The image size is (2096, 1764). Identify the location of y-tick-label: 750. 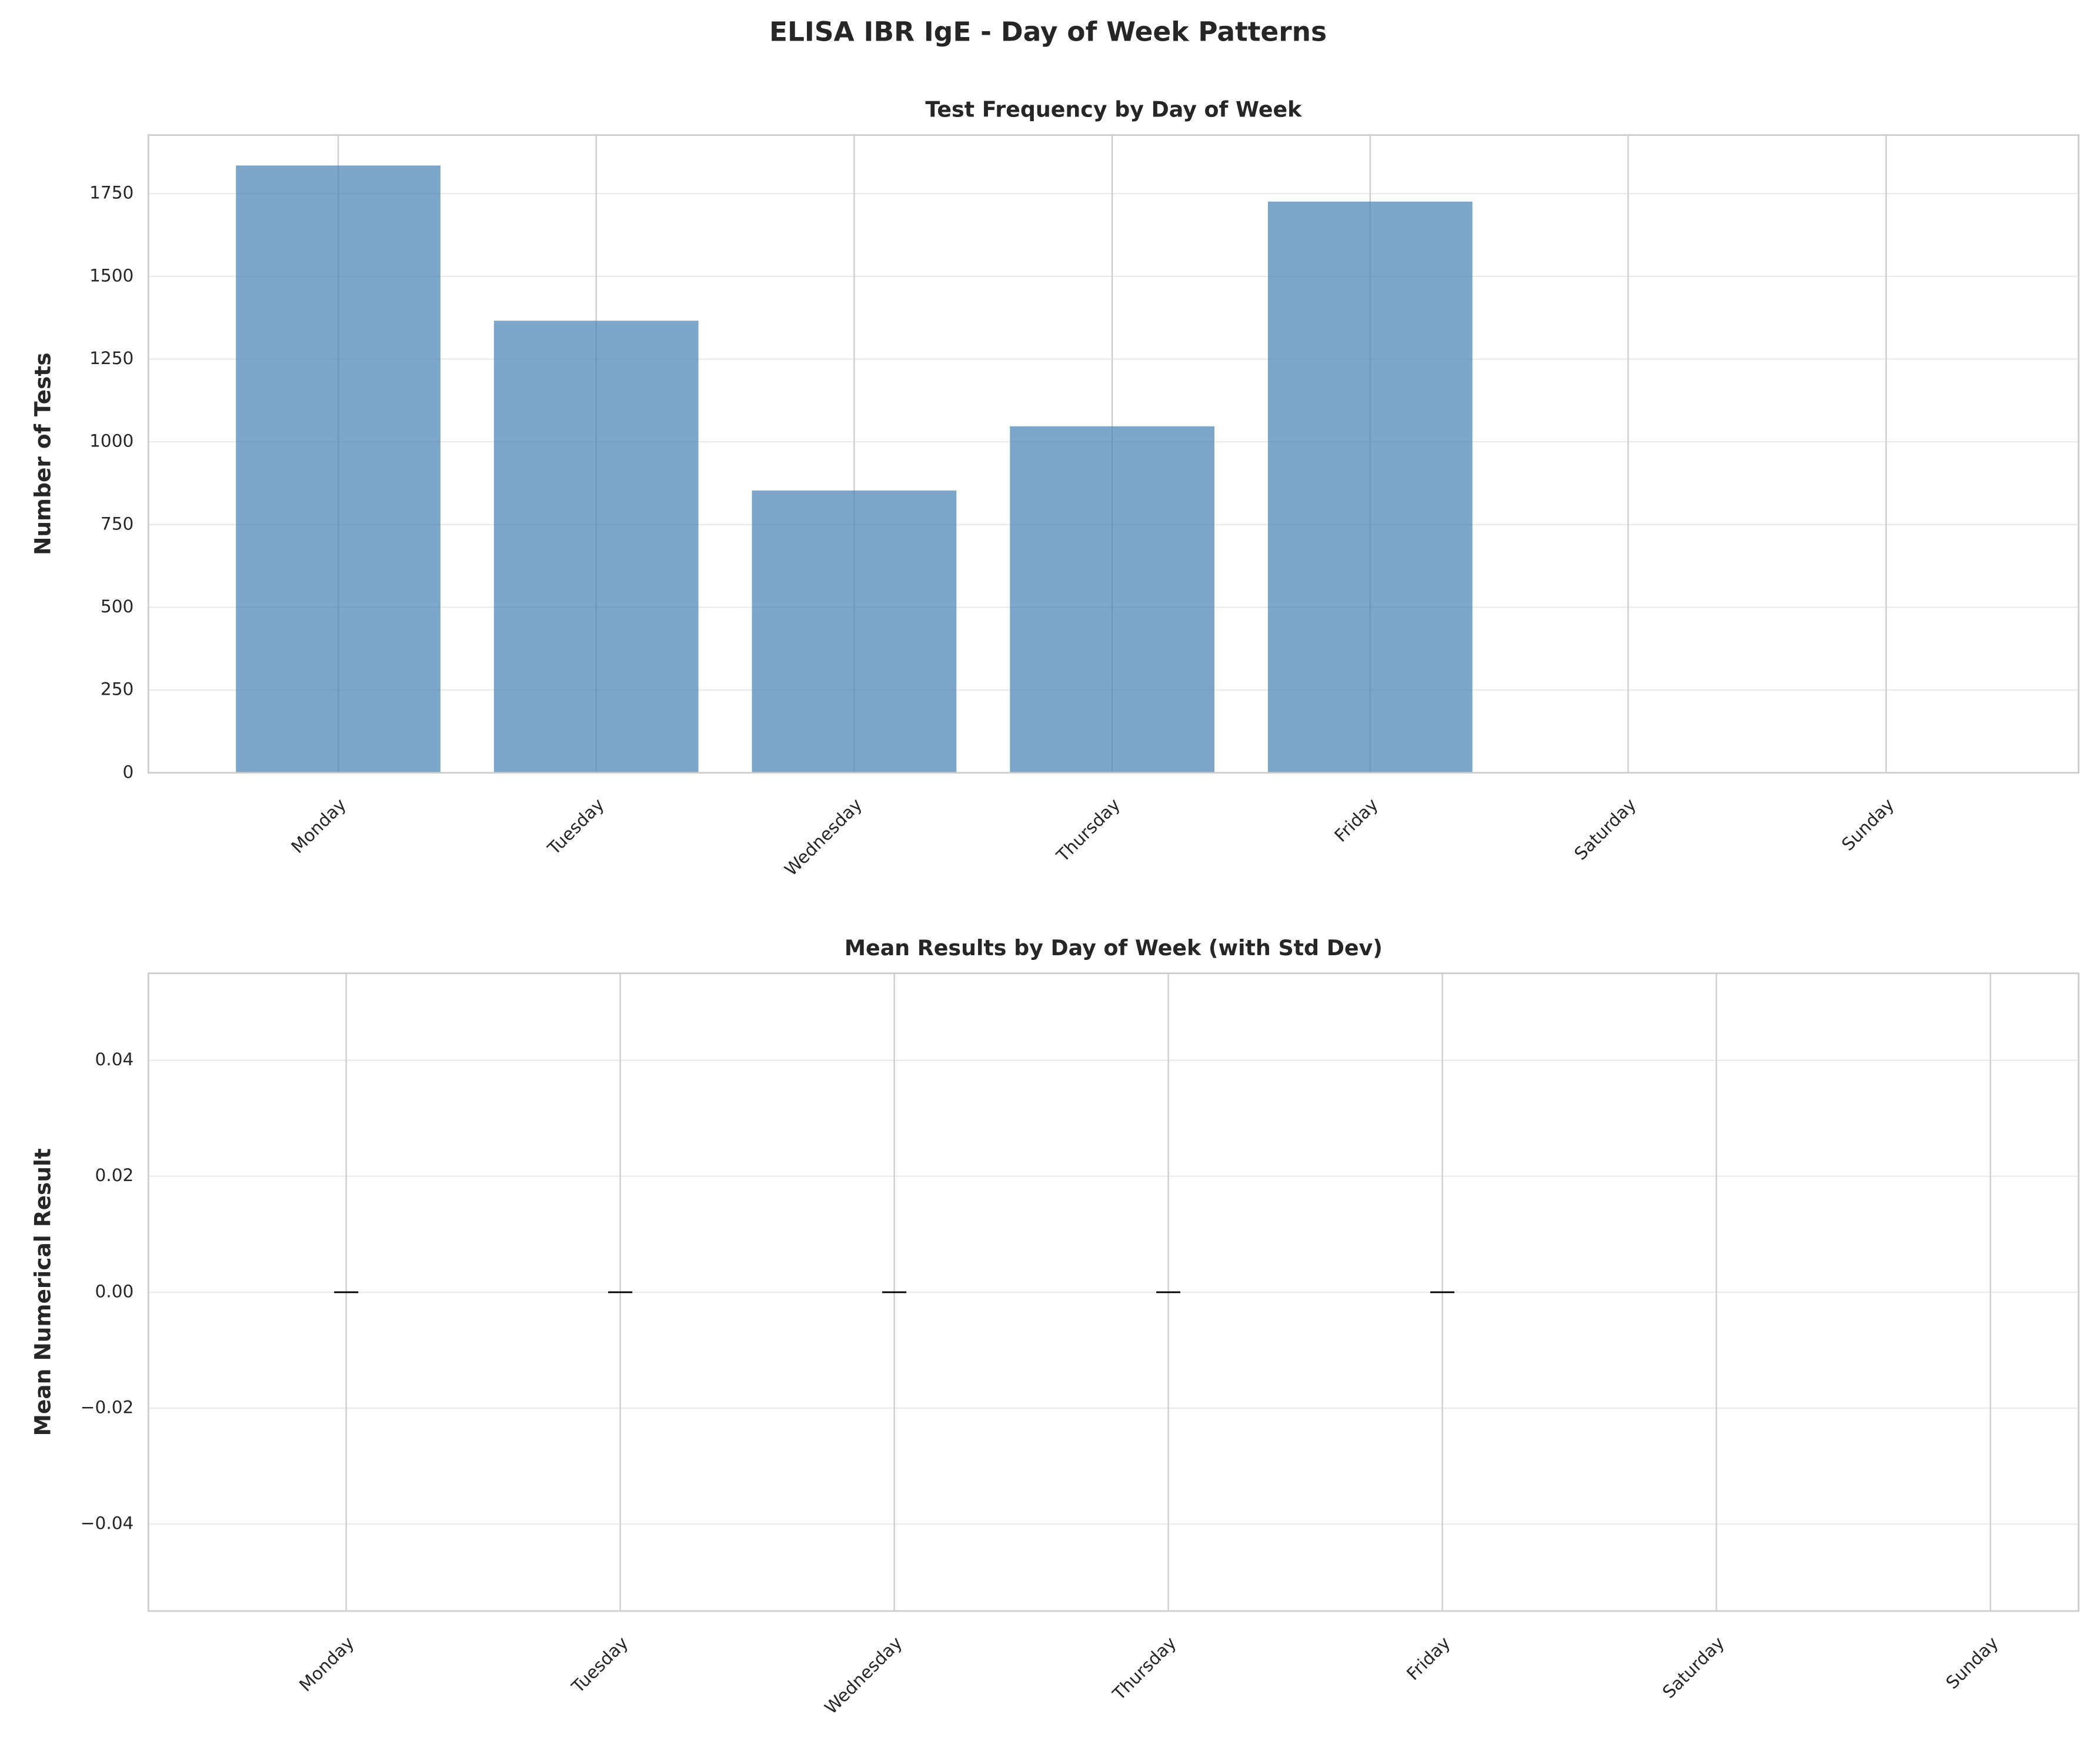
(117, 523).